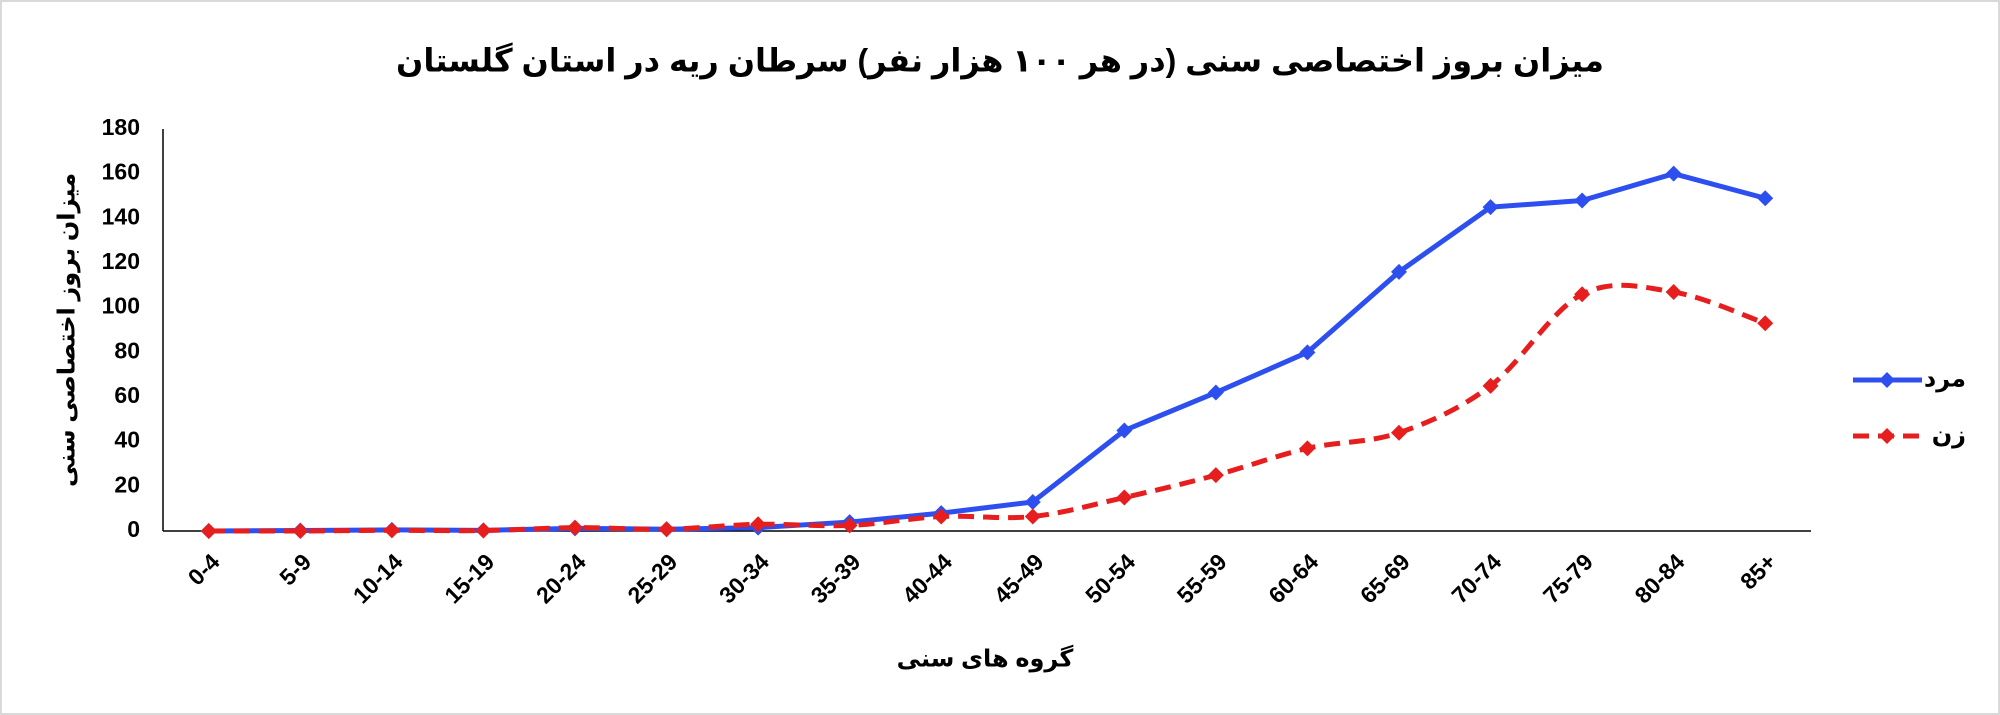  I want to click on y-tick-label: 100, so click(121, 306).